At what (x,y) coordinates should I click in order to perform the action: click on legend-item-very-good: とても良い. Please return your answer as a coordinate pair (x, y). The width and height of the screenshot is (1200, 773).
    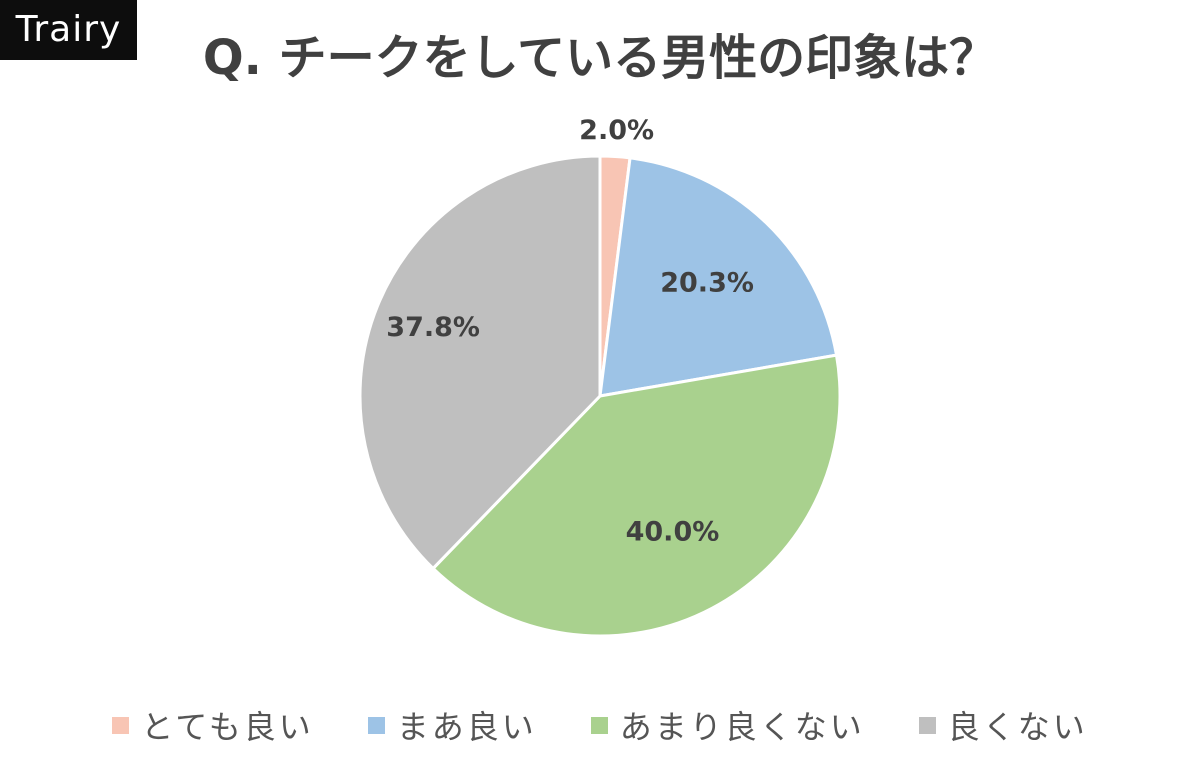
    Looking at the image, I should click on (212, 725).